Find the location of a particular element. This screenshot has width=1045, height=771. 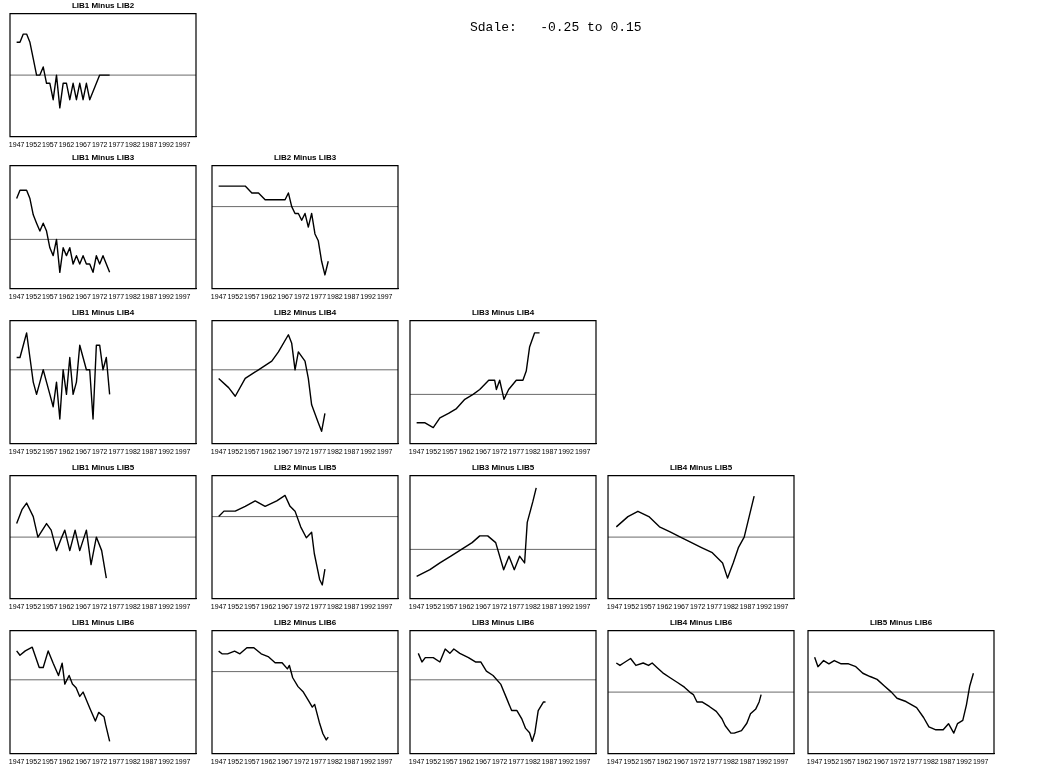

chart-title: LIB1 Minus LIB5 is located at coordinates (103, 467).